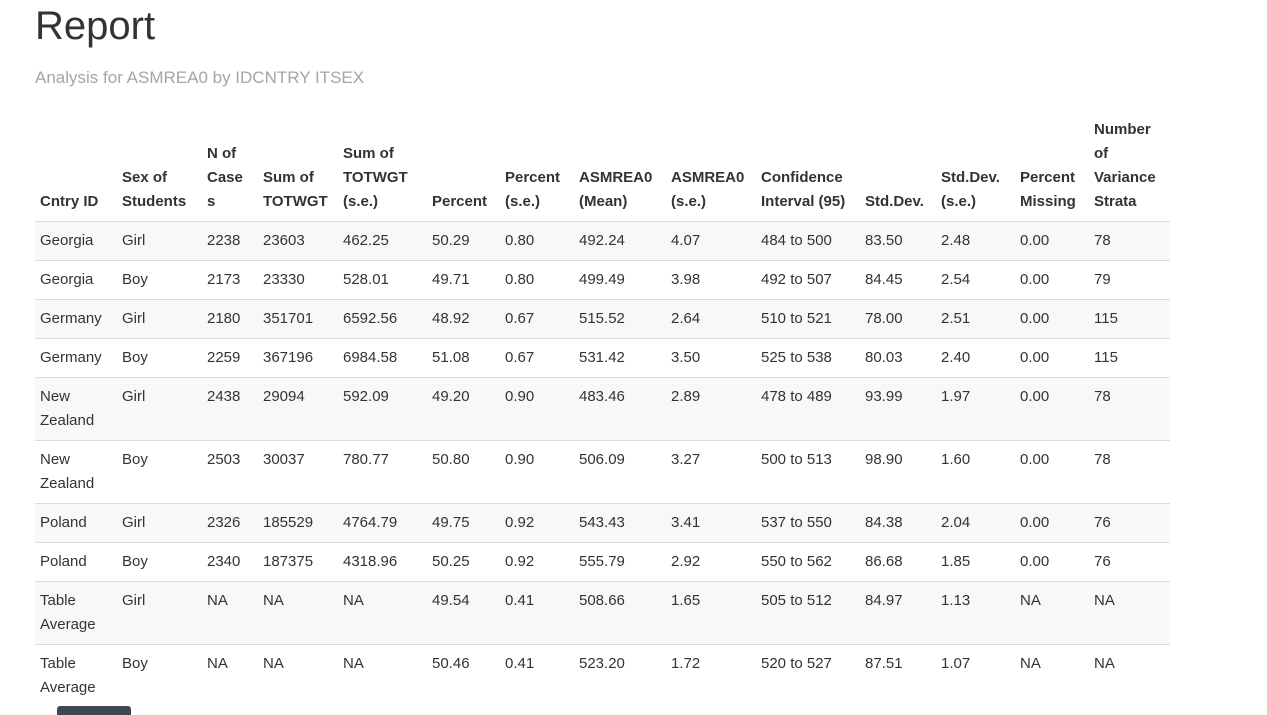  What do you see at coordinates (711, 523) in the screenshot?
I see `table-cell: 3.41` at bounding box center [711, 523].